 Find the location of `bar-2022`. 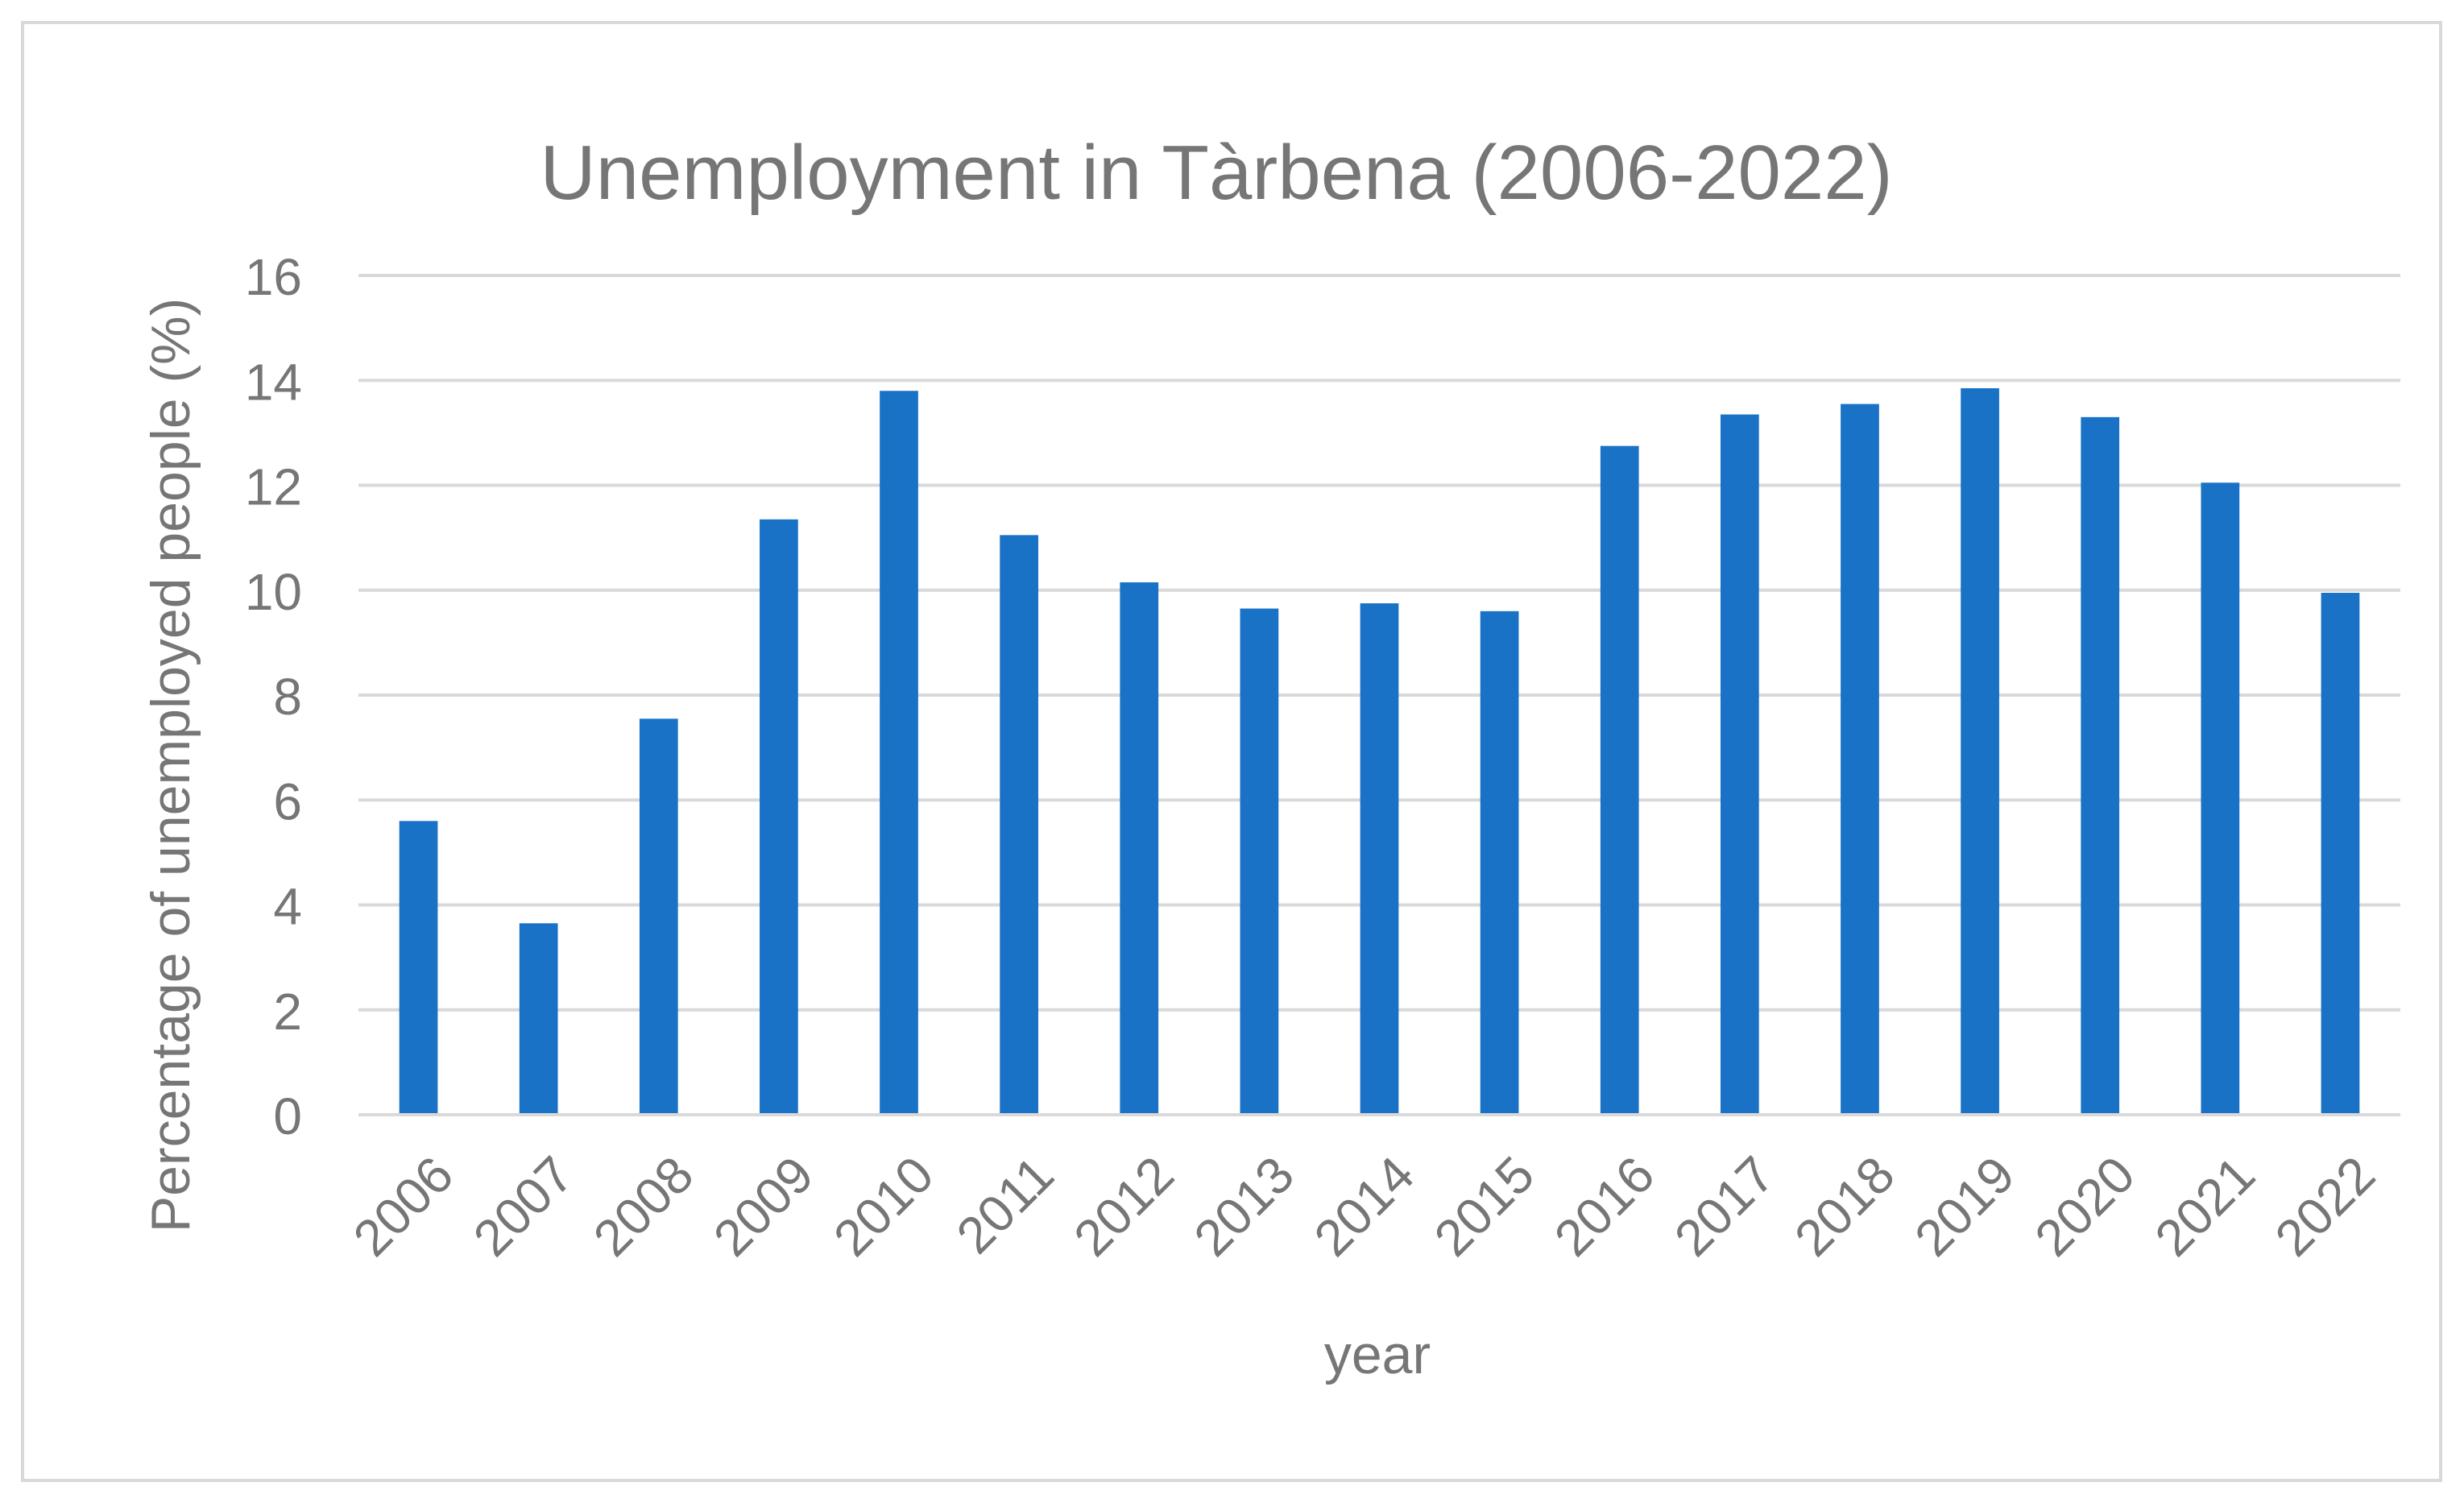

bar-2022 is located at coordinates (2340, 854).